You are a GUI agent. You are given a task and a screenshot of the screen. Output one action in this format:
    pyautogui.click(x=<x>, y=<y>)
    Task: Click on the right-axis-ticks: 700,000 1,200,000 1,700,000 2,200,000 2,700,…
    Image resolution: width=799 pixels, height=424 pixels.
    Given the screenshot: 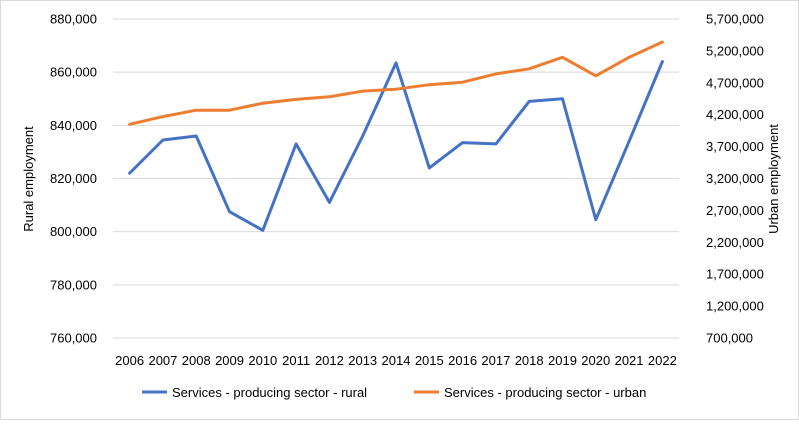 What is the action you would take?
    pyautogui.click(x=735, y=179)
    